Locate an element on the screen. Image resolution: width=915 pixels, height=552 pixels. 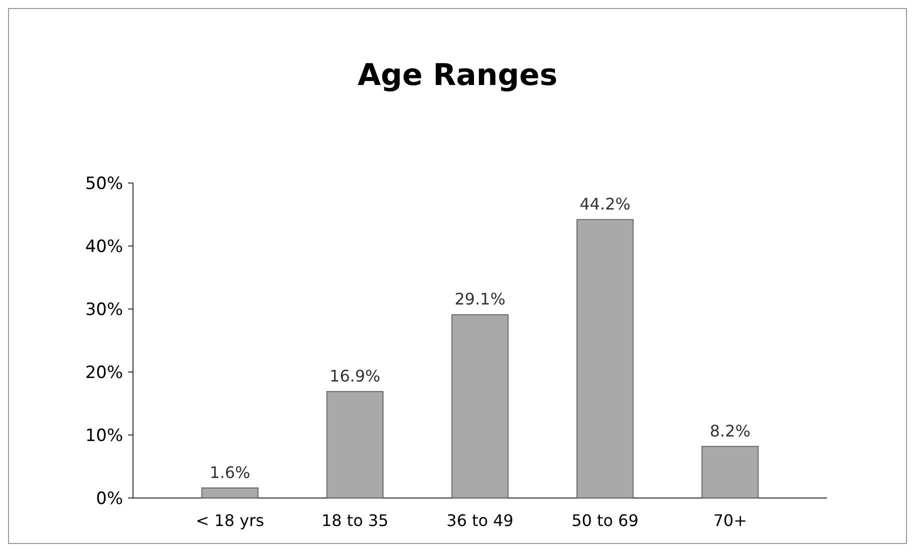
data-label: 1.6% is located at coordinates (230, 472).